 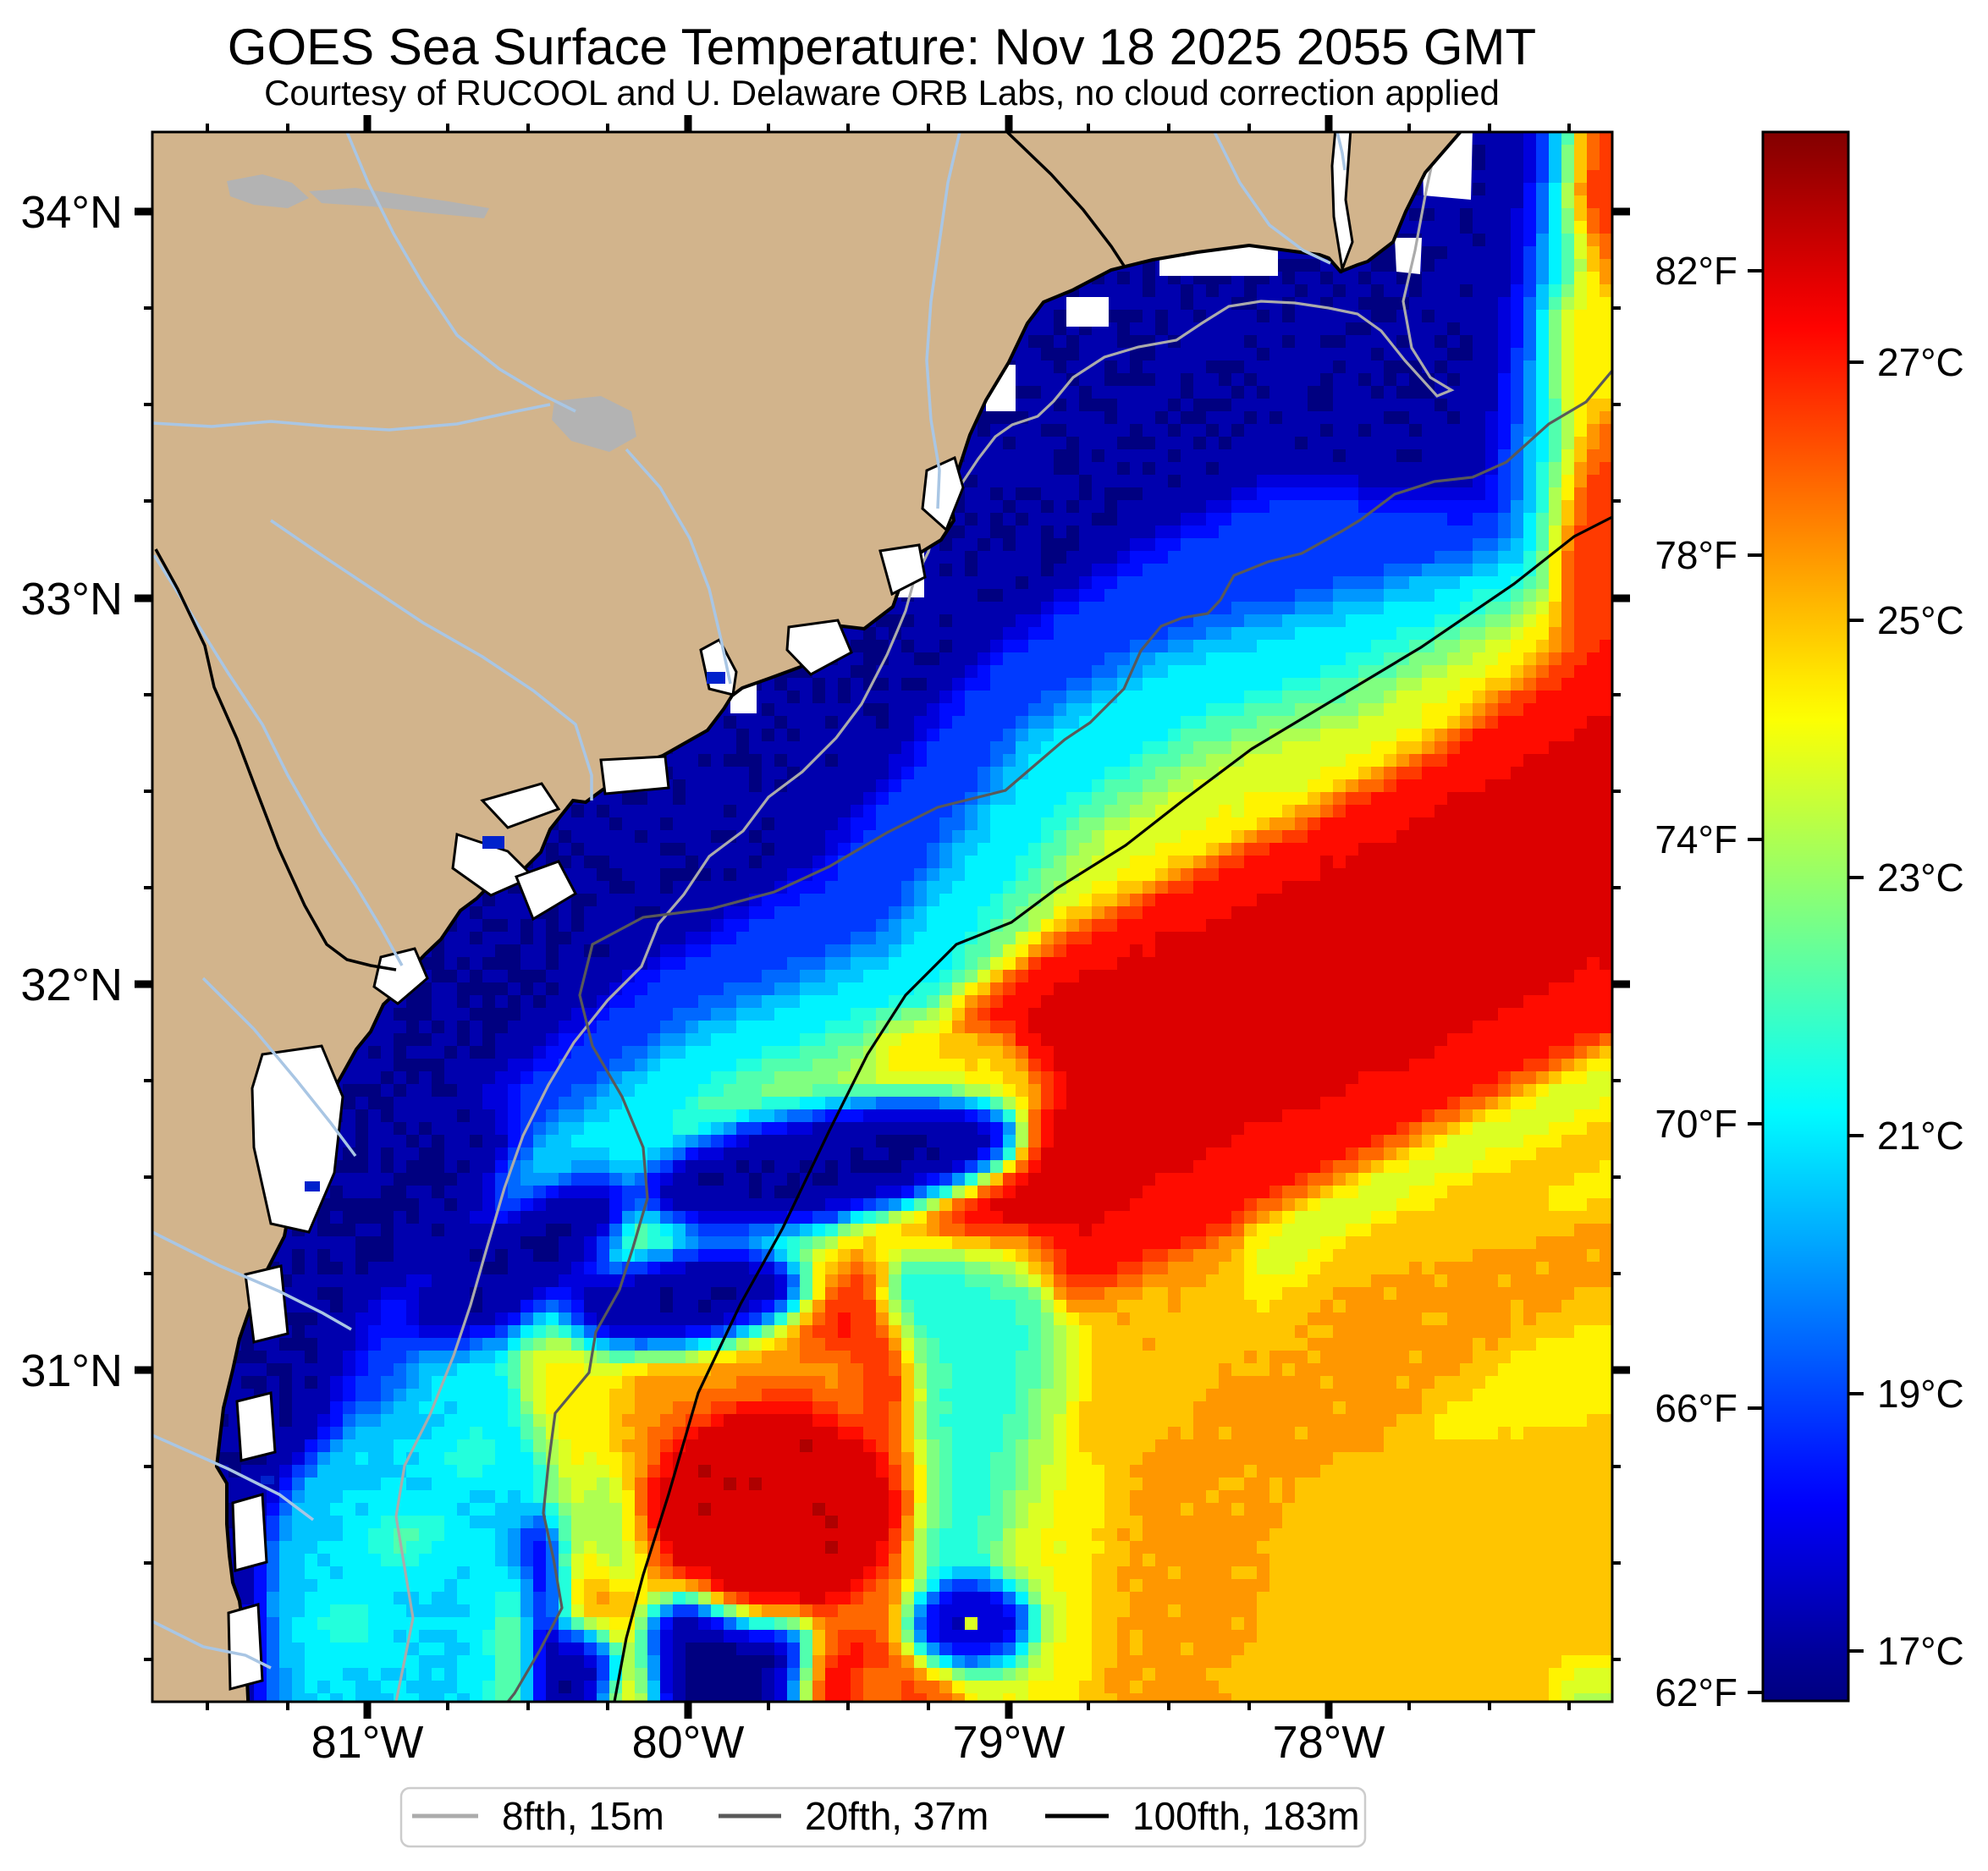 What do you see at coordinates (1920, 1651) in the screenshot?
I see `svg-text: 17°C` at bounding box center [1920, 1651].